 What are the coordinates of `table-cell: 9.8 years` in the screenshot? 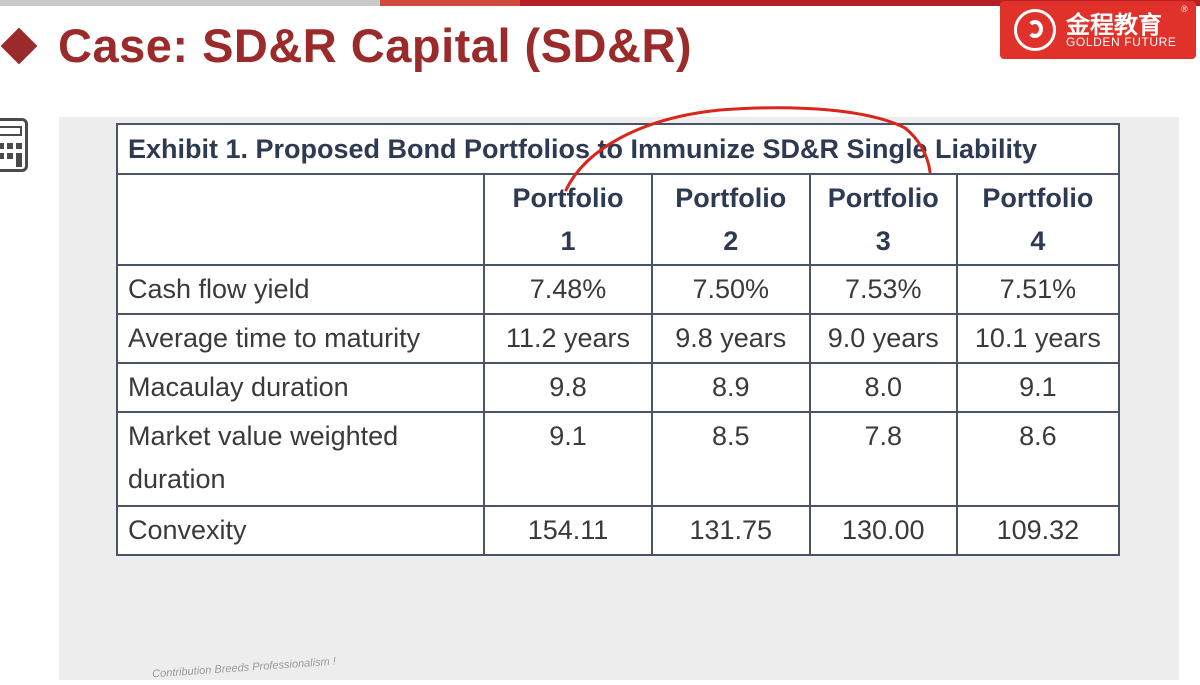 It's located at (730, 338).